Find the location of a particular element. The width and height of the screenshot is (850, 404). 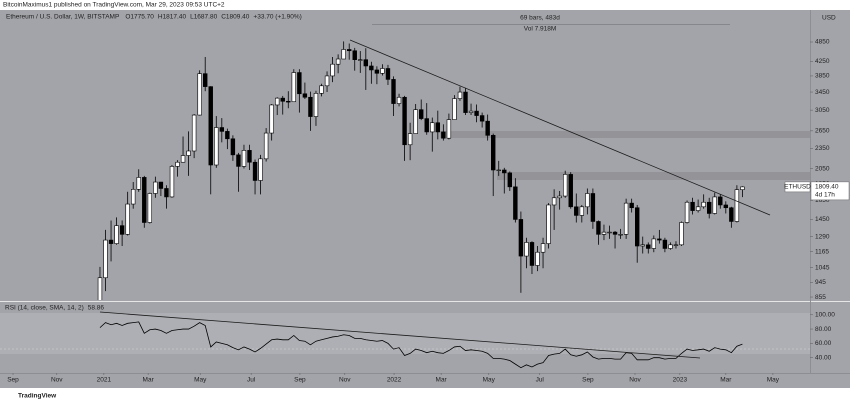

symbol-tag-label: ETHUSD is located at coordinates (797, 187).